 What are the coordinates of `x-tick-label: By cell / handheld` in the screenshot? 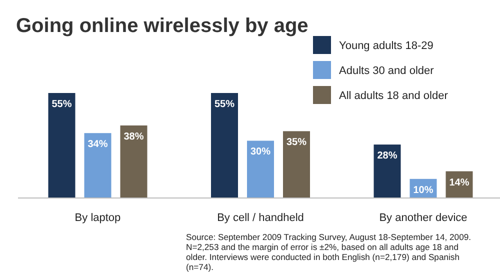 It's located at (260, 218).